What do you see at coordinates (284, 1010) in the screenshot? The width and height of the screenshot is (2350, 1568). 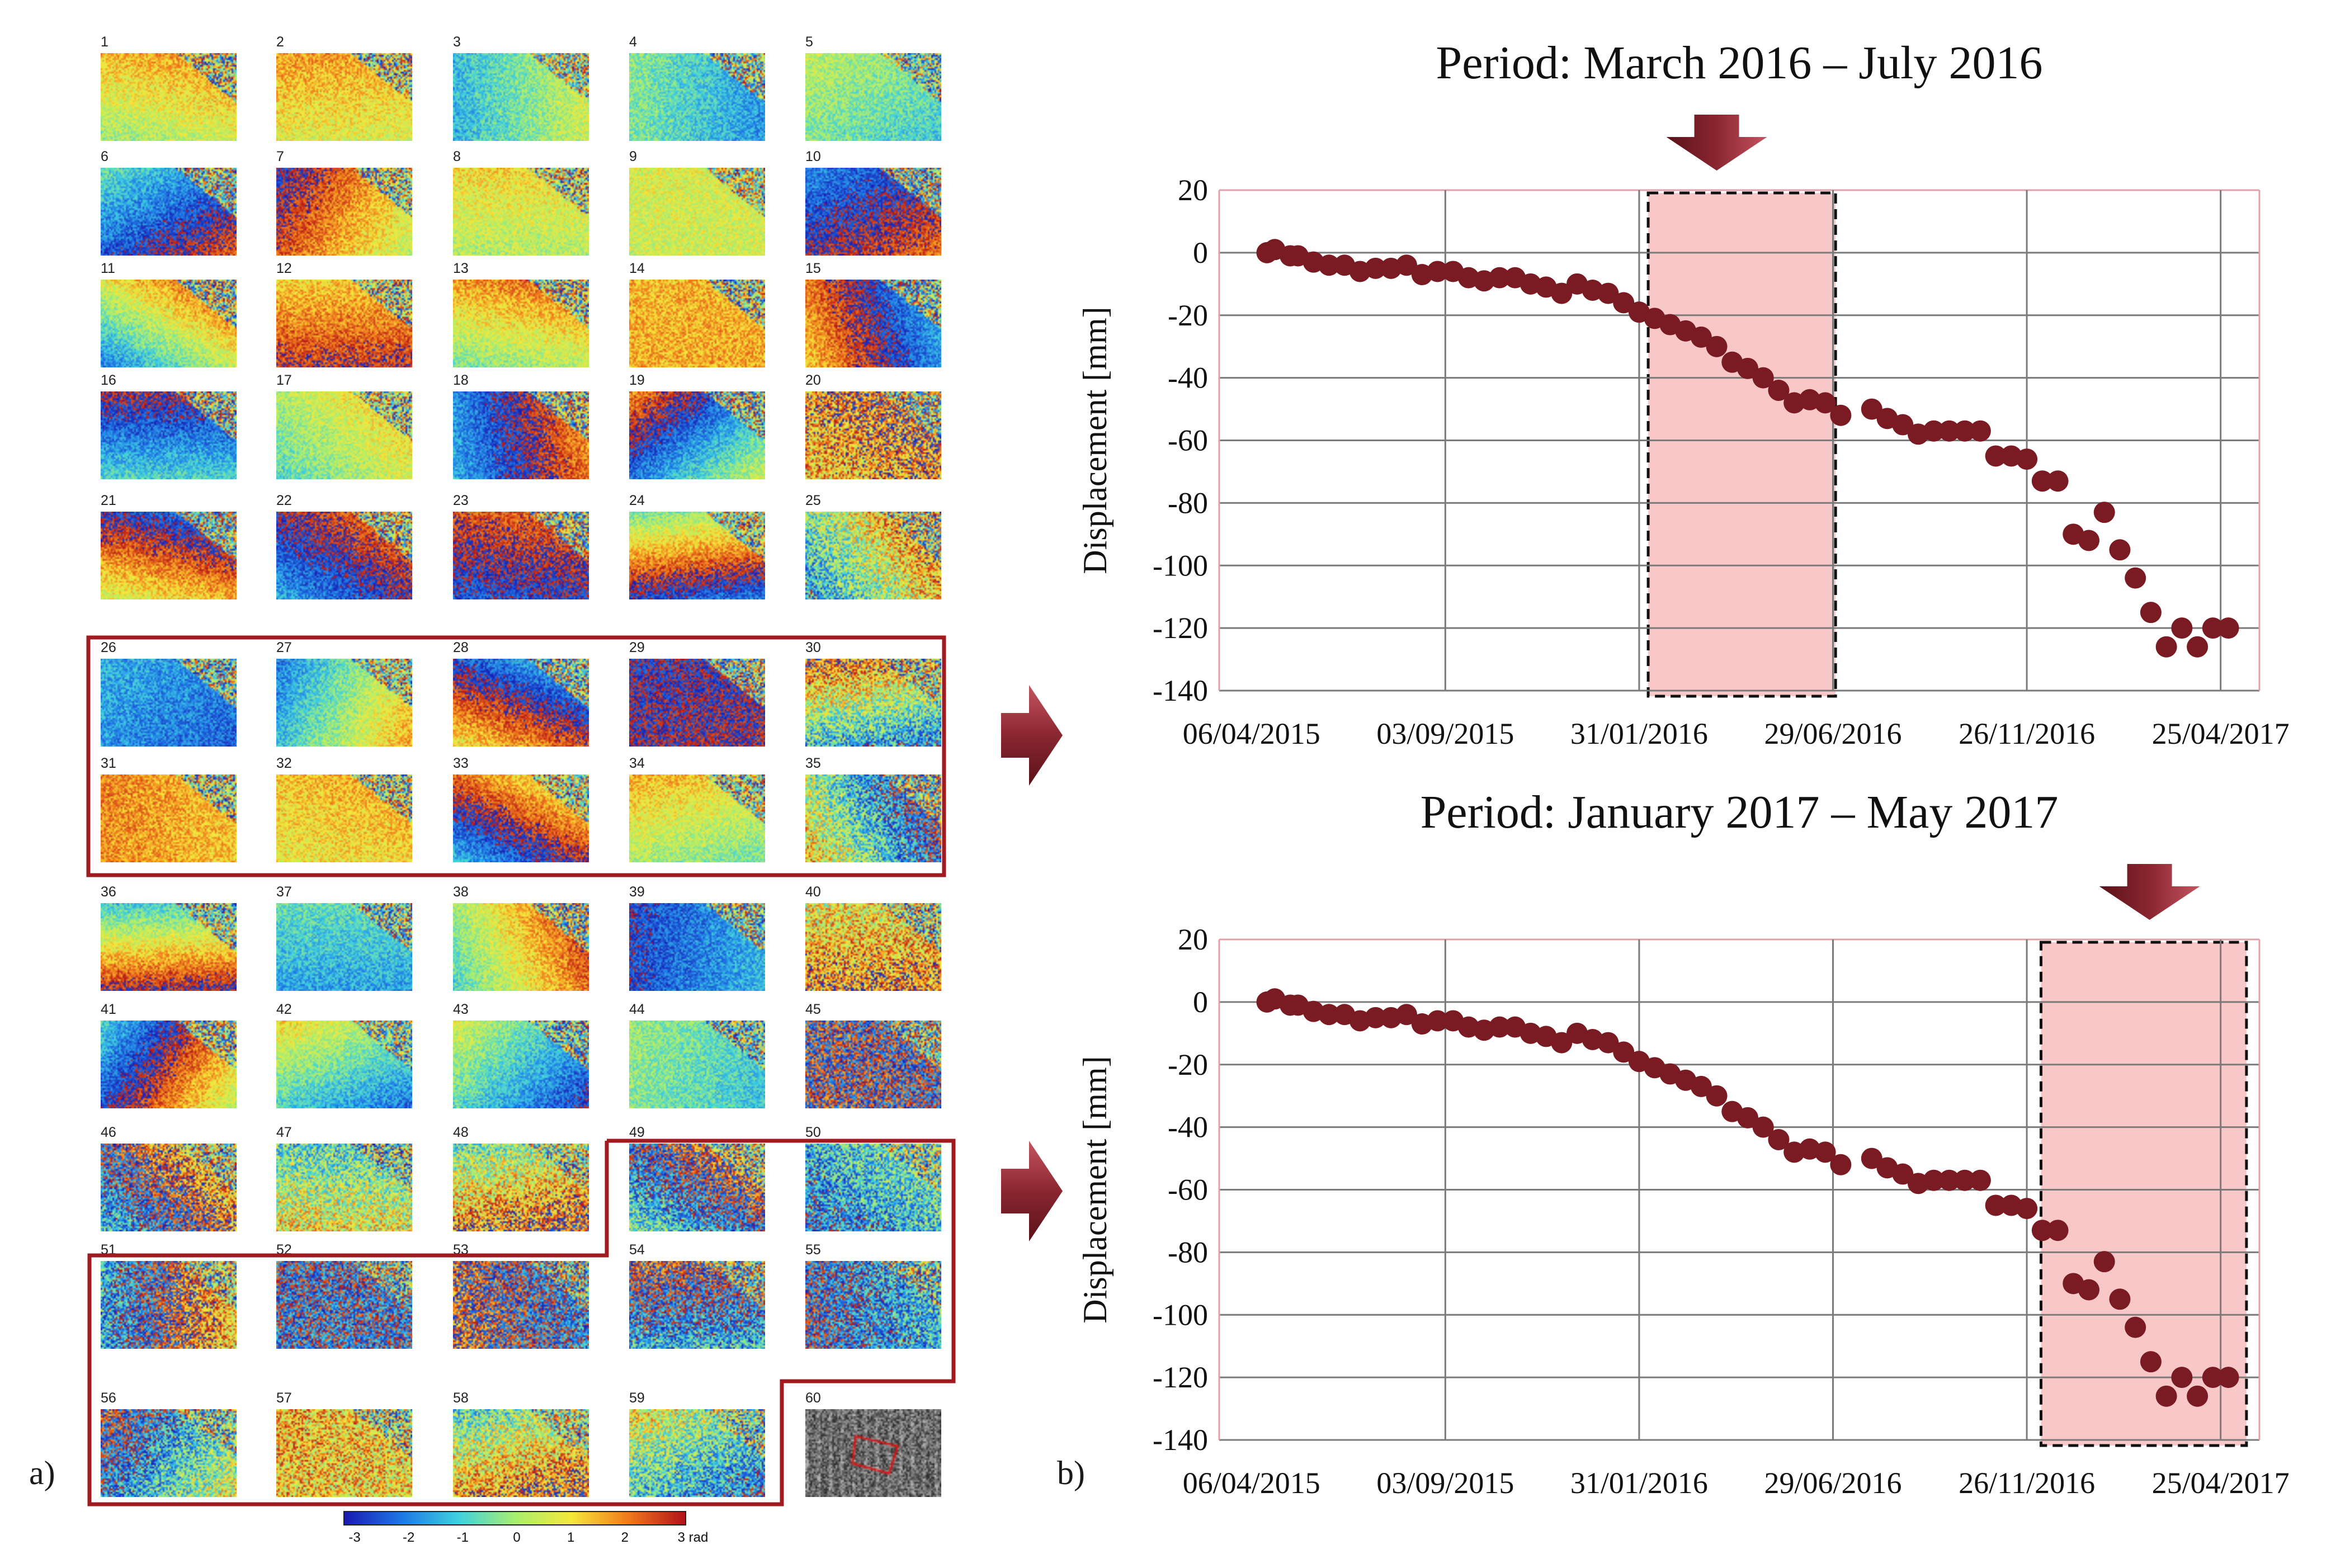 I see `tile-number: 42` at bounding box center [284, 1010].